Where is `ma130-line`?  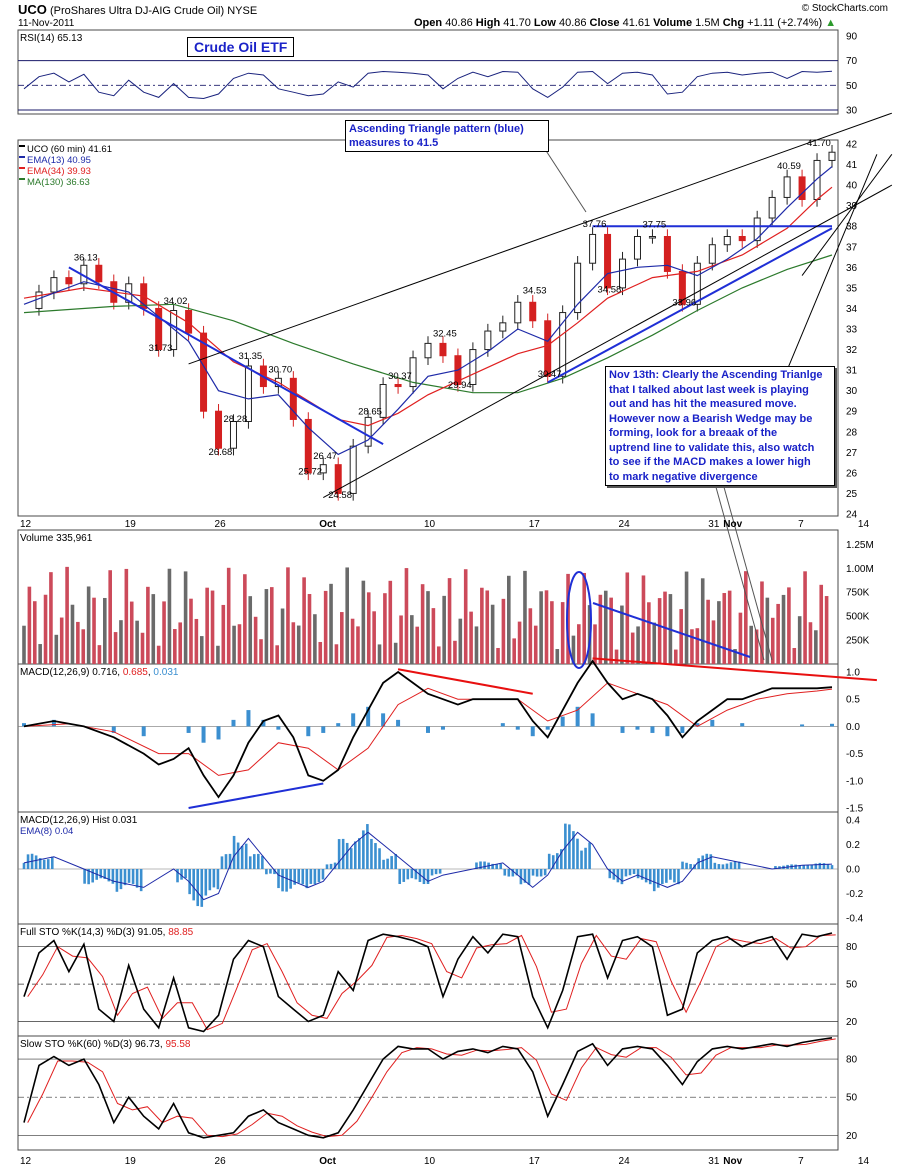 ma130-line is located at coordinates (428, 324).